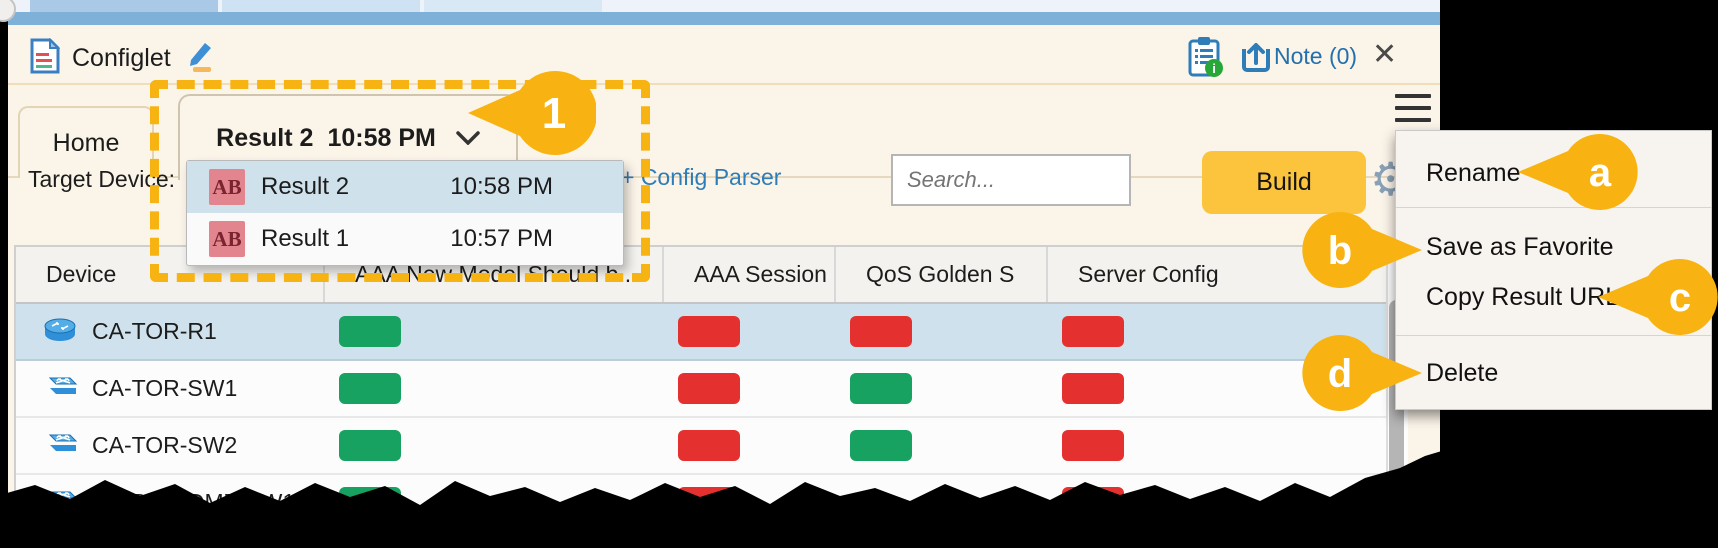 Image resolution: width=1718 pixels, height=548 pixels. I want to click on menu-hamburger-icon, so click(1413, 110).